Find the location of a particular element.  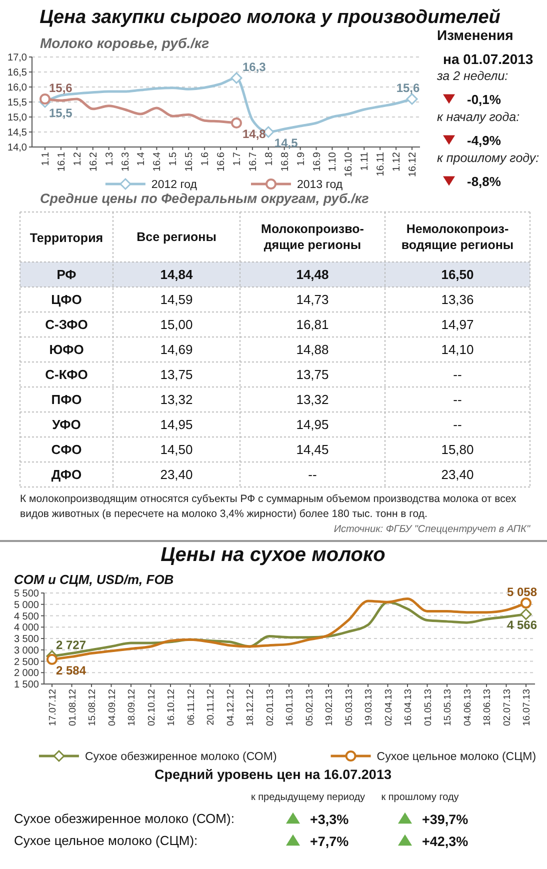

x-tick-label: 1.1 is located at coordinates (46, 159).